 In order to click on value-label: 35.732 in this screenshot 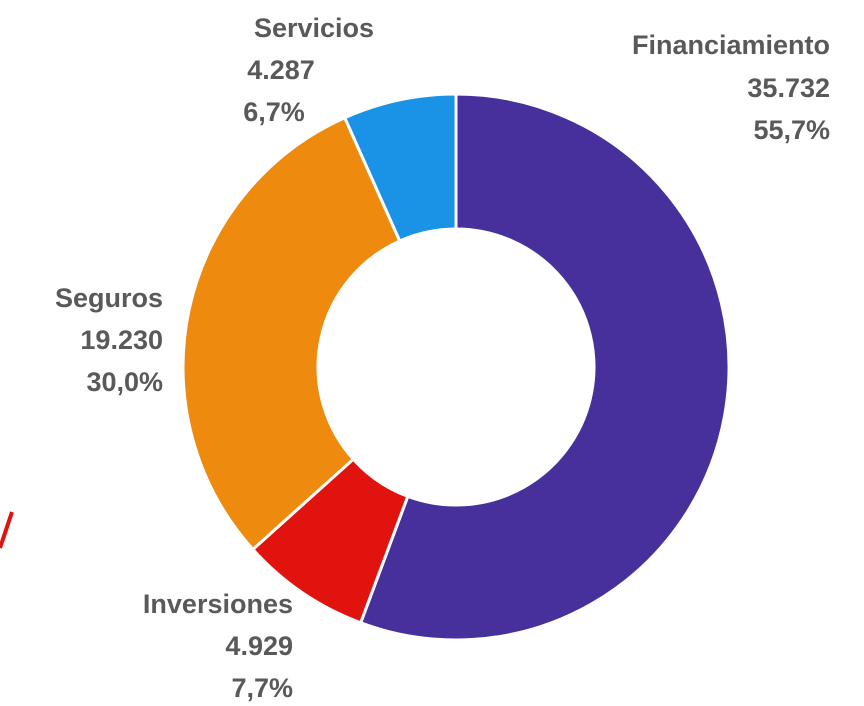, I will do `click(788, 88)`.